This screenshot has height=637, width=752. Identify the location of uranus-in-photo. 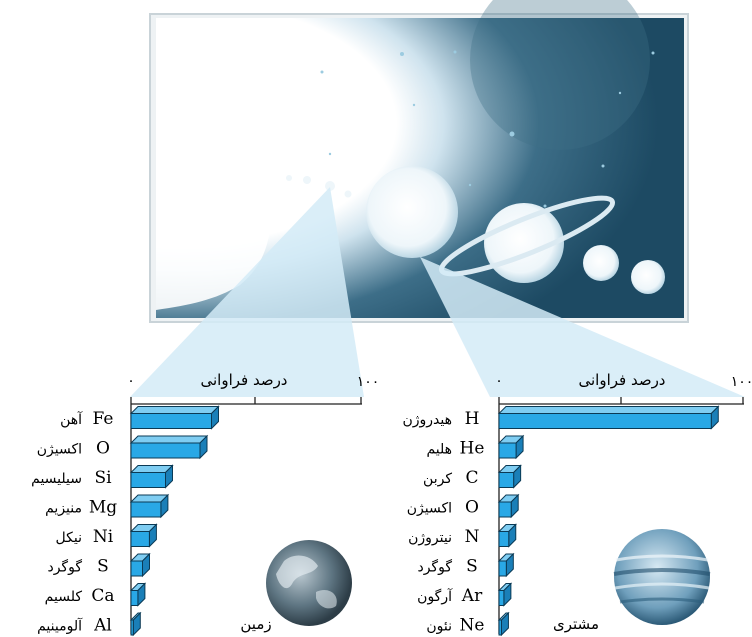
(601, 263).